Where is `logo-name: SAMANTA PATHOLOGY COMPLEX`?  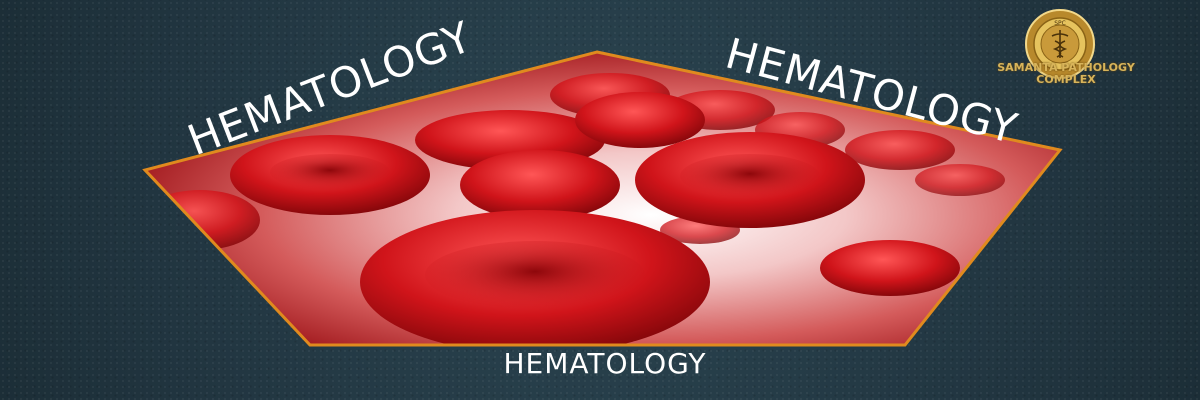
logo-name: SAMANTA PATHOLOGY COMPLEX is located at coordinates (1066, 74).